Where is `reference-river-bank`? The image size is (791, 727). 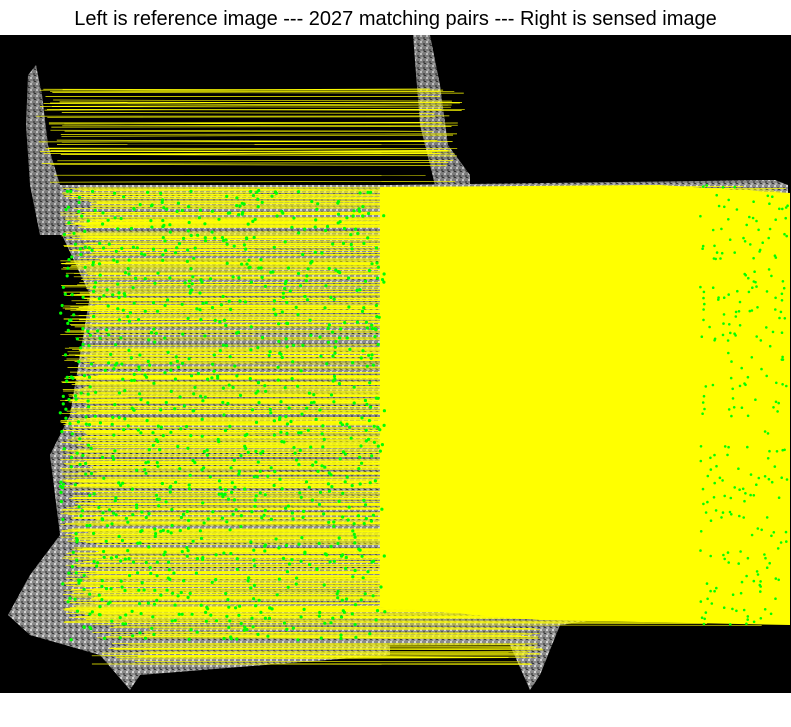
reference-river-bank is located at coordinates (48, 150).